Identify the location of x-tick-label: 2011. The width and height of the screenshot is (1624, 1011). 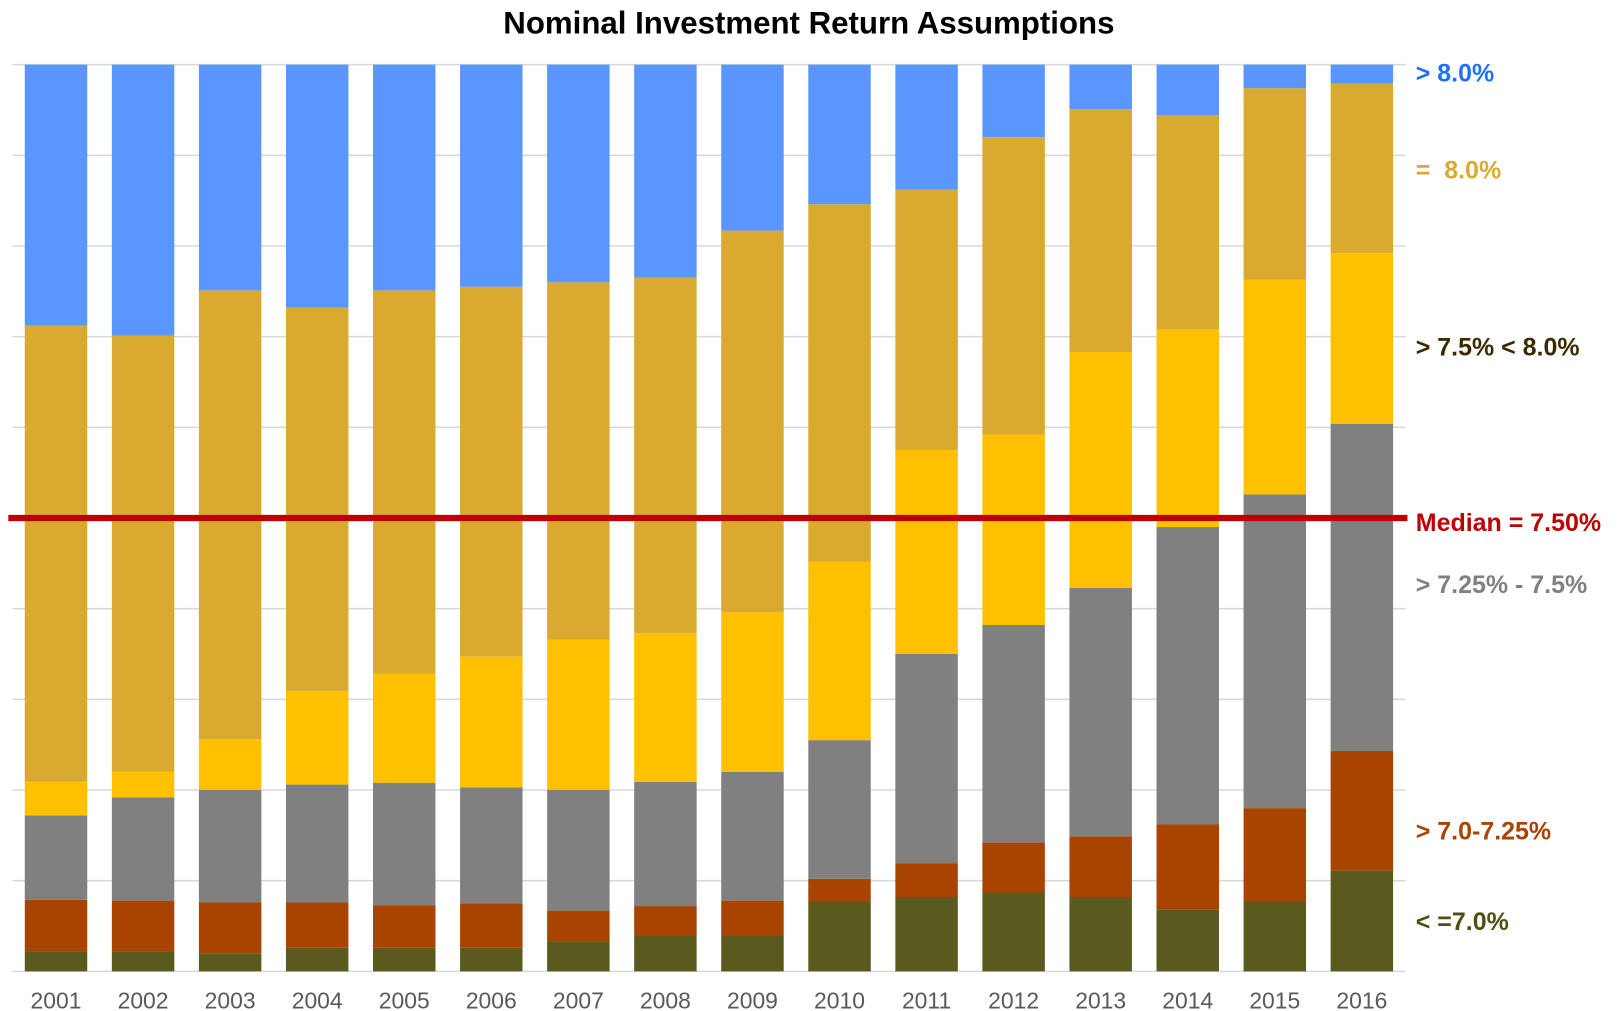
(926, 999).